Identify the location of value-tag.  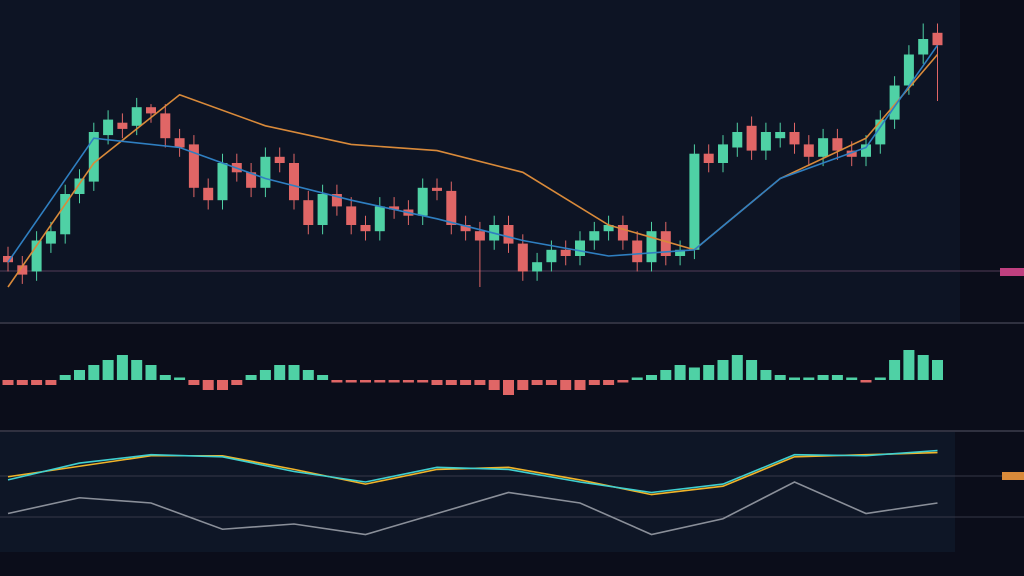
(1013, 476).